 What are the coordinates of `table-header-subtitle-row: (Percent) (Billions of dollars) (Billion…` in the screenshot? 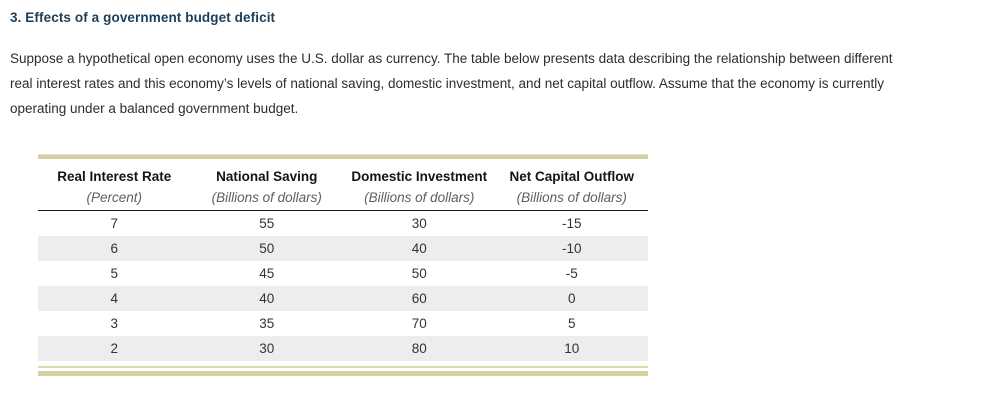 It's located at (343, 198).